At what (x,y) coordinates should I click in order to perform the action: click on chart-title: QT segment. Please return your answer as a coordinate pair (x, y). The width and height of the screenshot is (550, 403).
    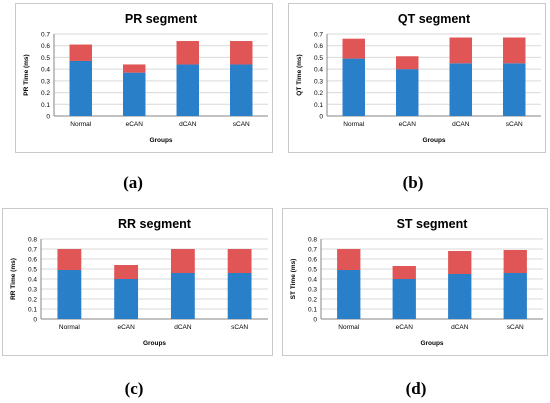
    Looking at the image, I should click on (434, 19).